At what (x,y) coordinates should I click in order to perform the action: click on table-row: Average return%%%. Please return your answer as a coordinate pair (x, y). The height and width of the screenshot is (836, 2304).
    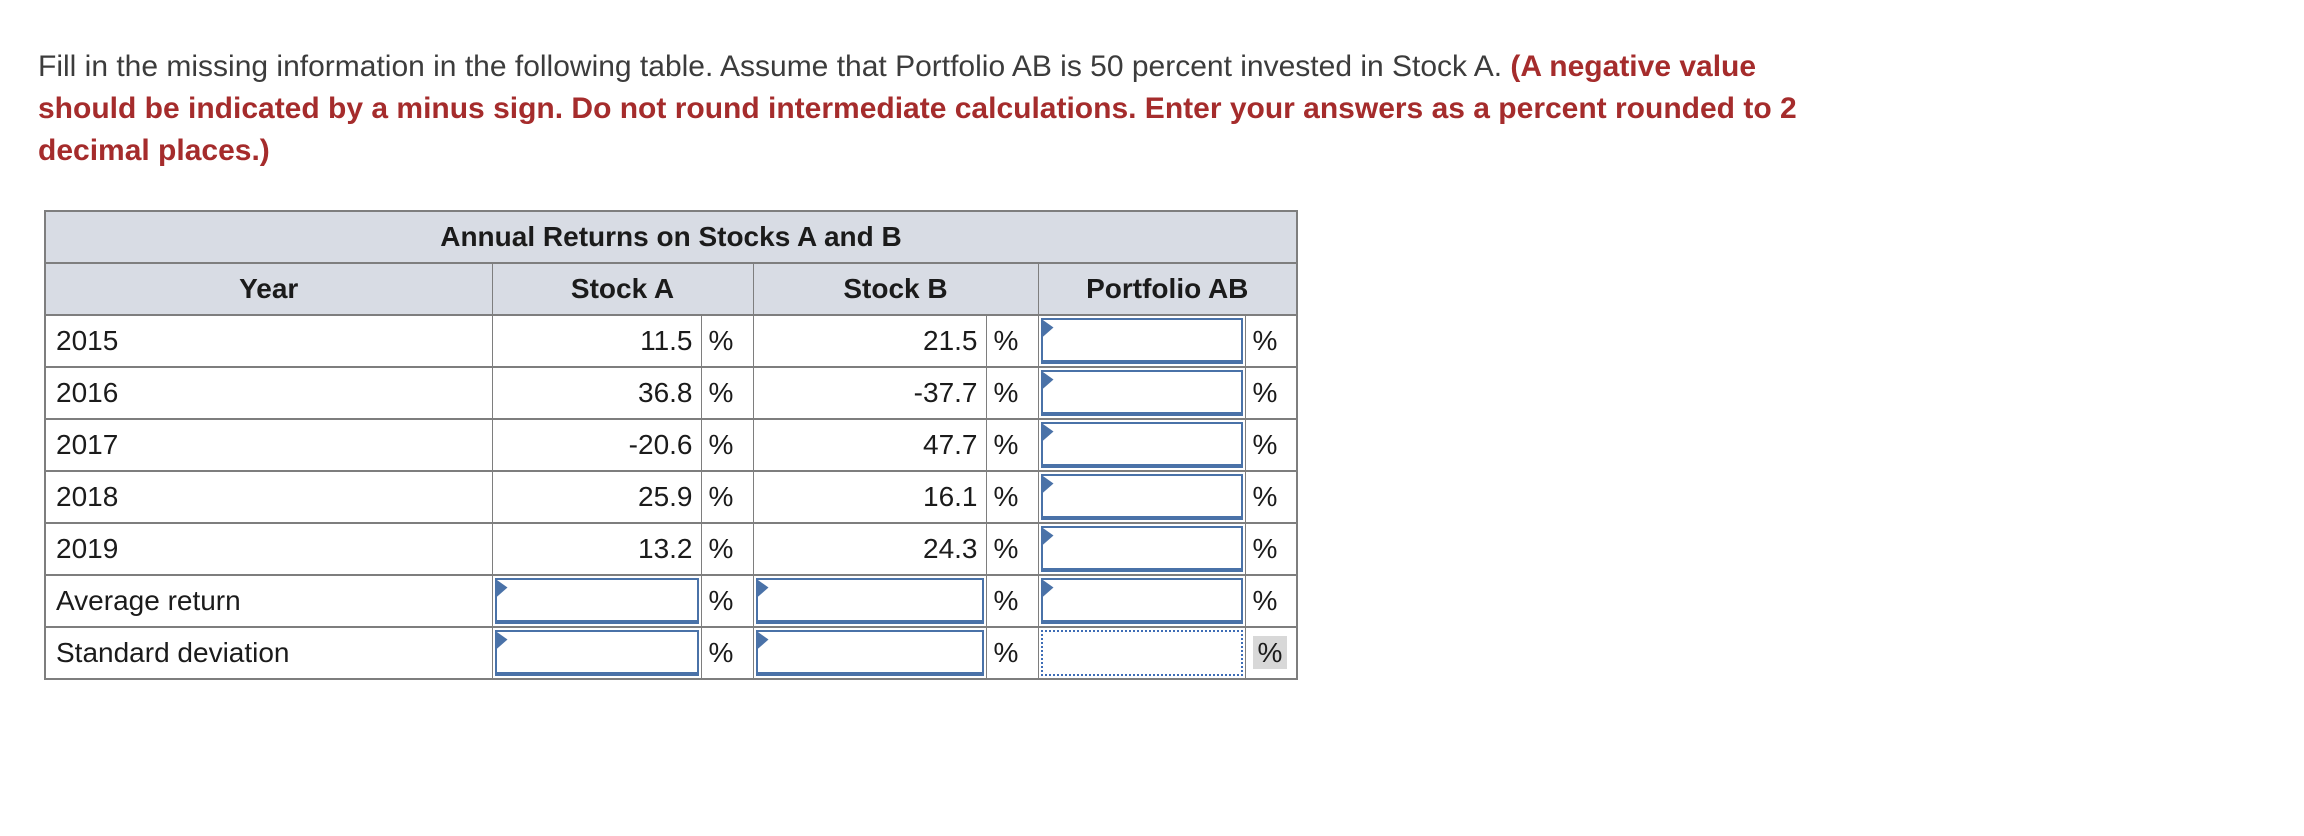
    Looking at the image, I should click on (671, 601).